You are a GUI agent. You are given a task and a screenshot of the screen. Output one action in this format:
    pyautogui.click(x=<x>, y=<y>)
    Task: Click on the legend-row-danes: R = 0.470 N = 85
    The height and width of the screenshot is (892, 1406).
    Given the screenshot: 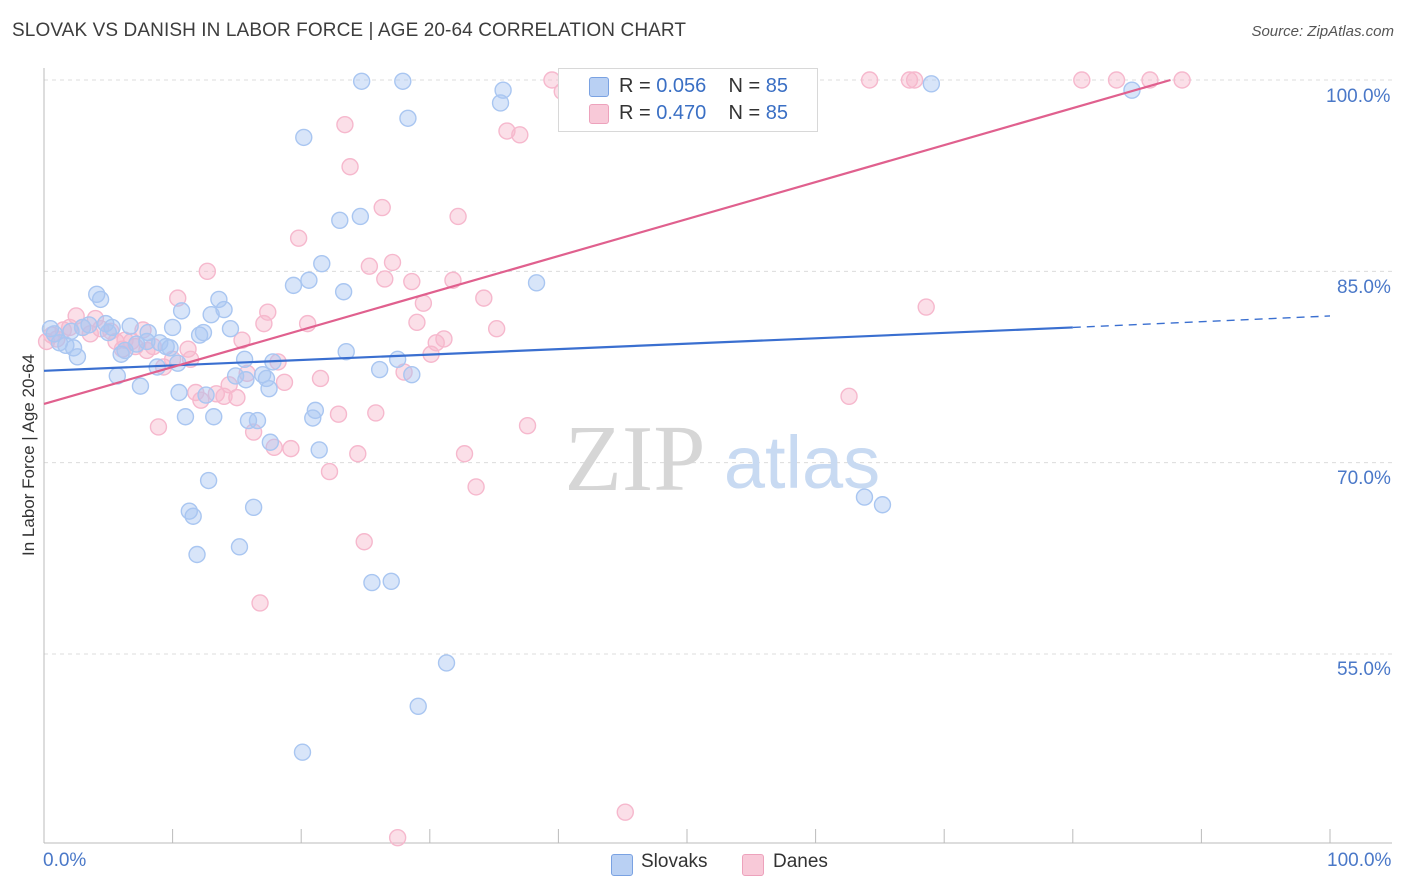 What is the action you would take?
    pyautogui.click(x=703, y=113)
    